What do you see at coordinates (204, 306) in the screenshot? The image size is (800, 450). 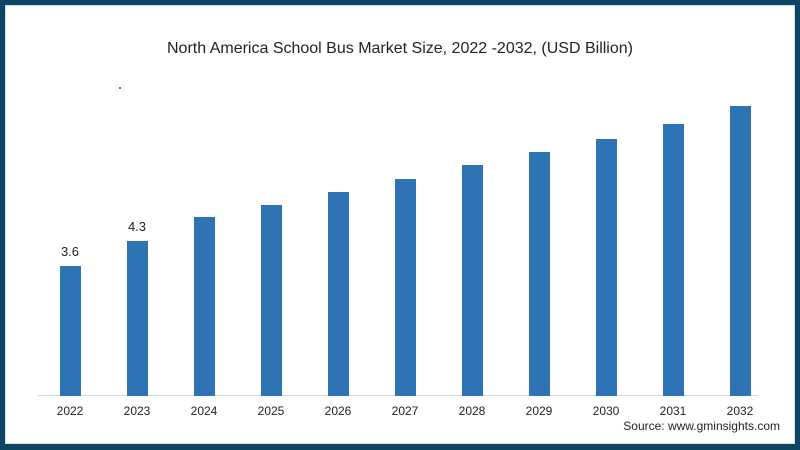 I see `bar-2024` at bounding box center [204, 306].